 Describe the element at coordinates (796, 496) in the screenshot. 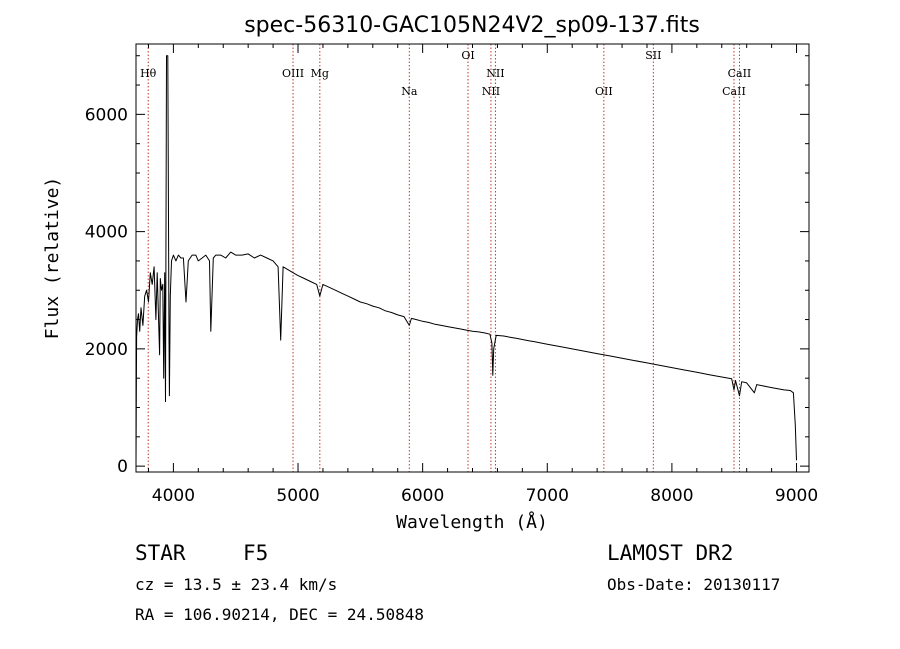

I see `x-tick-label: 9000` at that location.